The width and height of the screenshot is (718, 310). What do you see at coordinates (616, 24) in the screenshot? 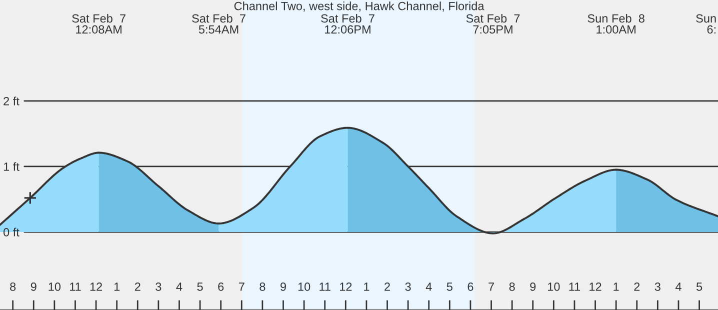
I see `annotation: Sun Feb 8 1:00AM` at bounding box center [616, 24].